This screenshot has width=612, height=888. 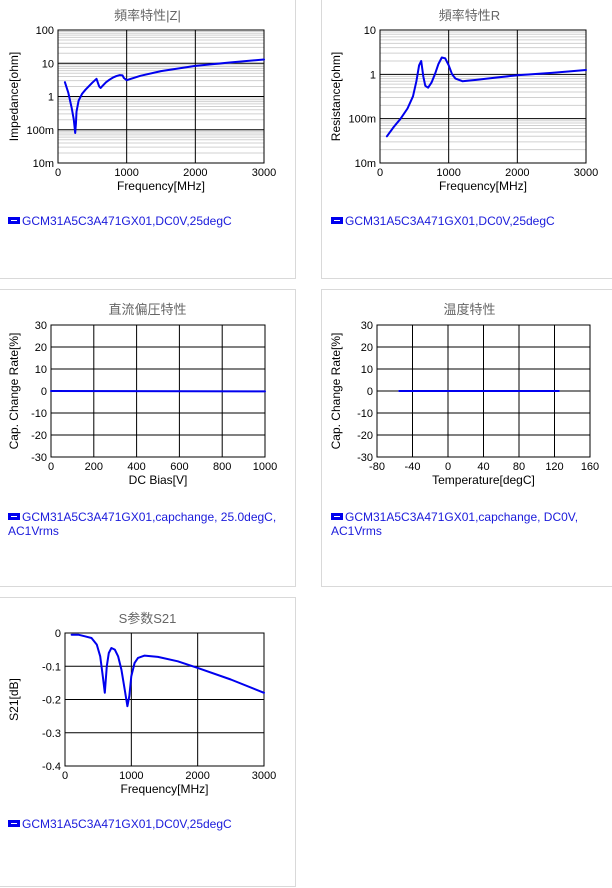 I want to click on x-tick-label: 400, so click(x=136, y=467).